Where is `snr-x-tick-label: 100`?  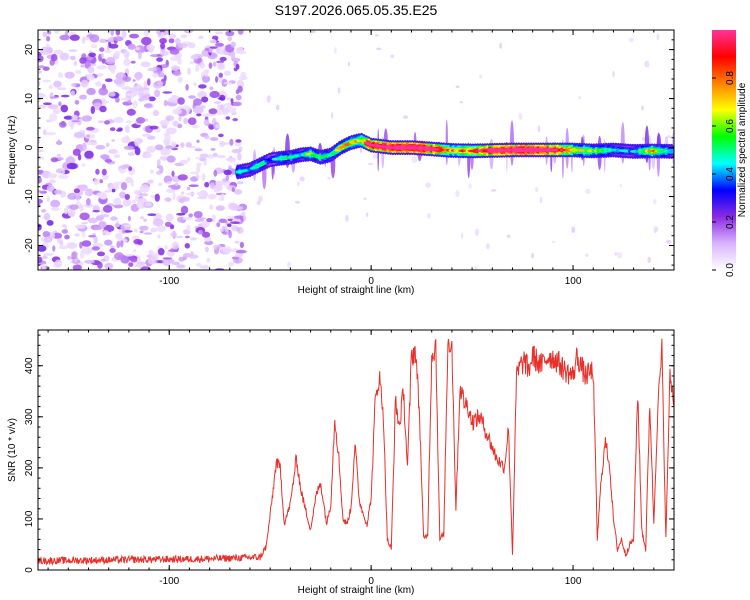 snr-x-tick-label: 100 is located at coordinates (573, 581).